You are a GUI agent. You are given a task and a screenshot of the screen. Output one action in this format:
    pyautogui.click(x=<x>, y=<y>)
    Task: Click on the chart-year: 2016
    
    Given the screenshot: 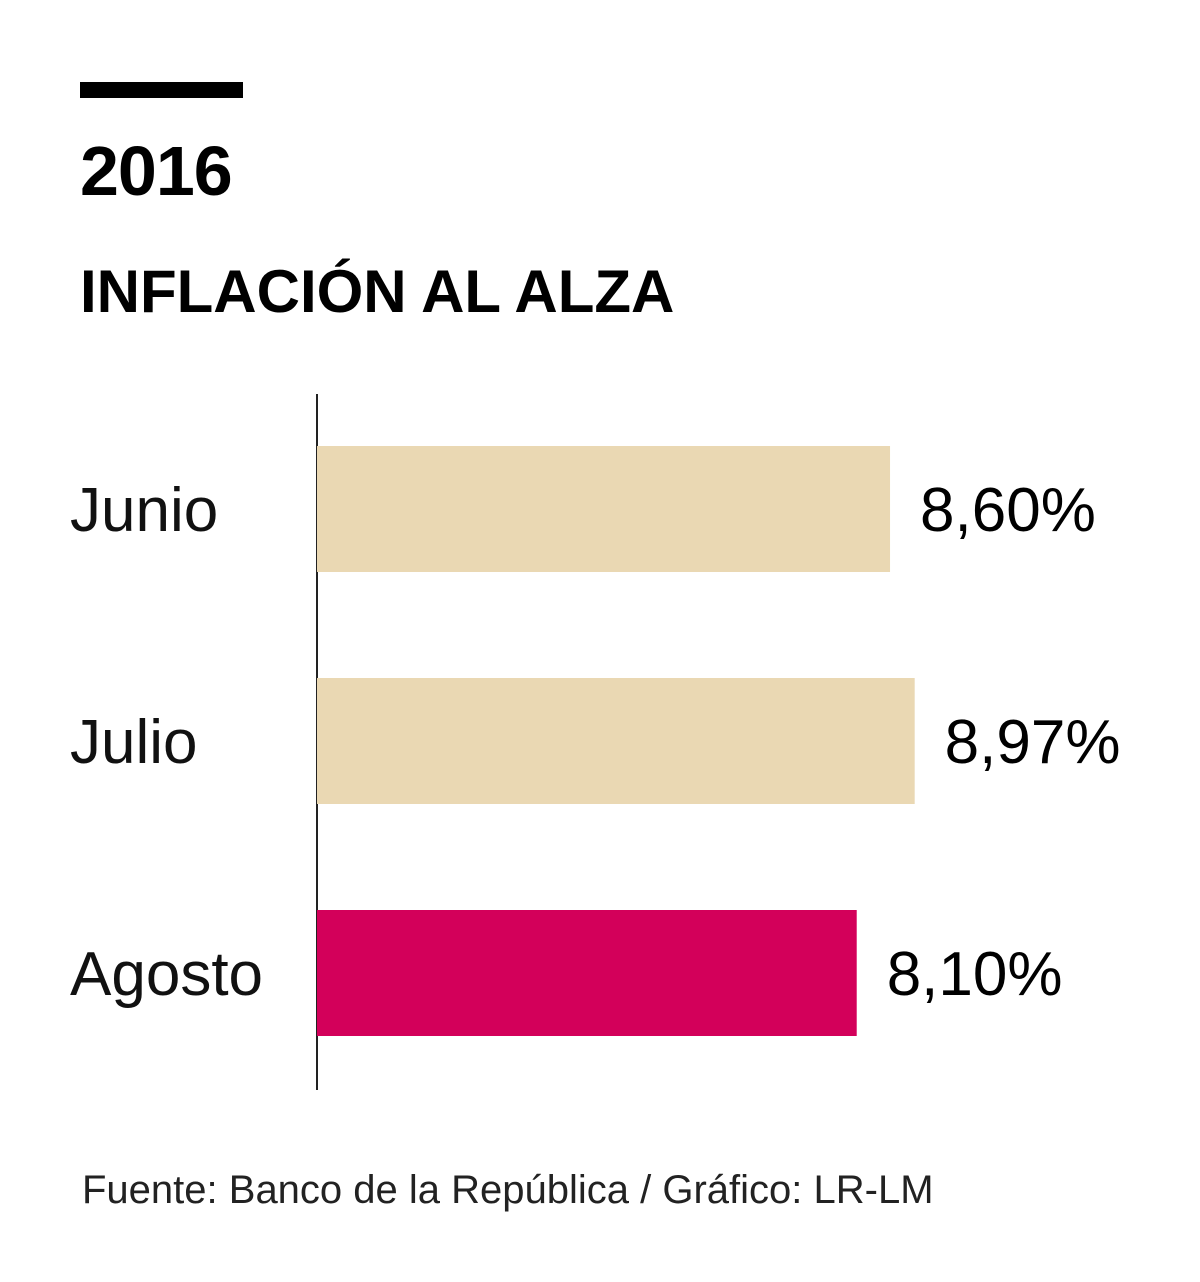 What is the action you would take?
    pyautogui.click(x=156, y=171)
    